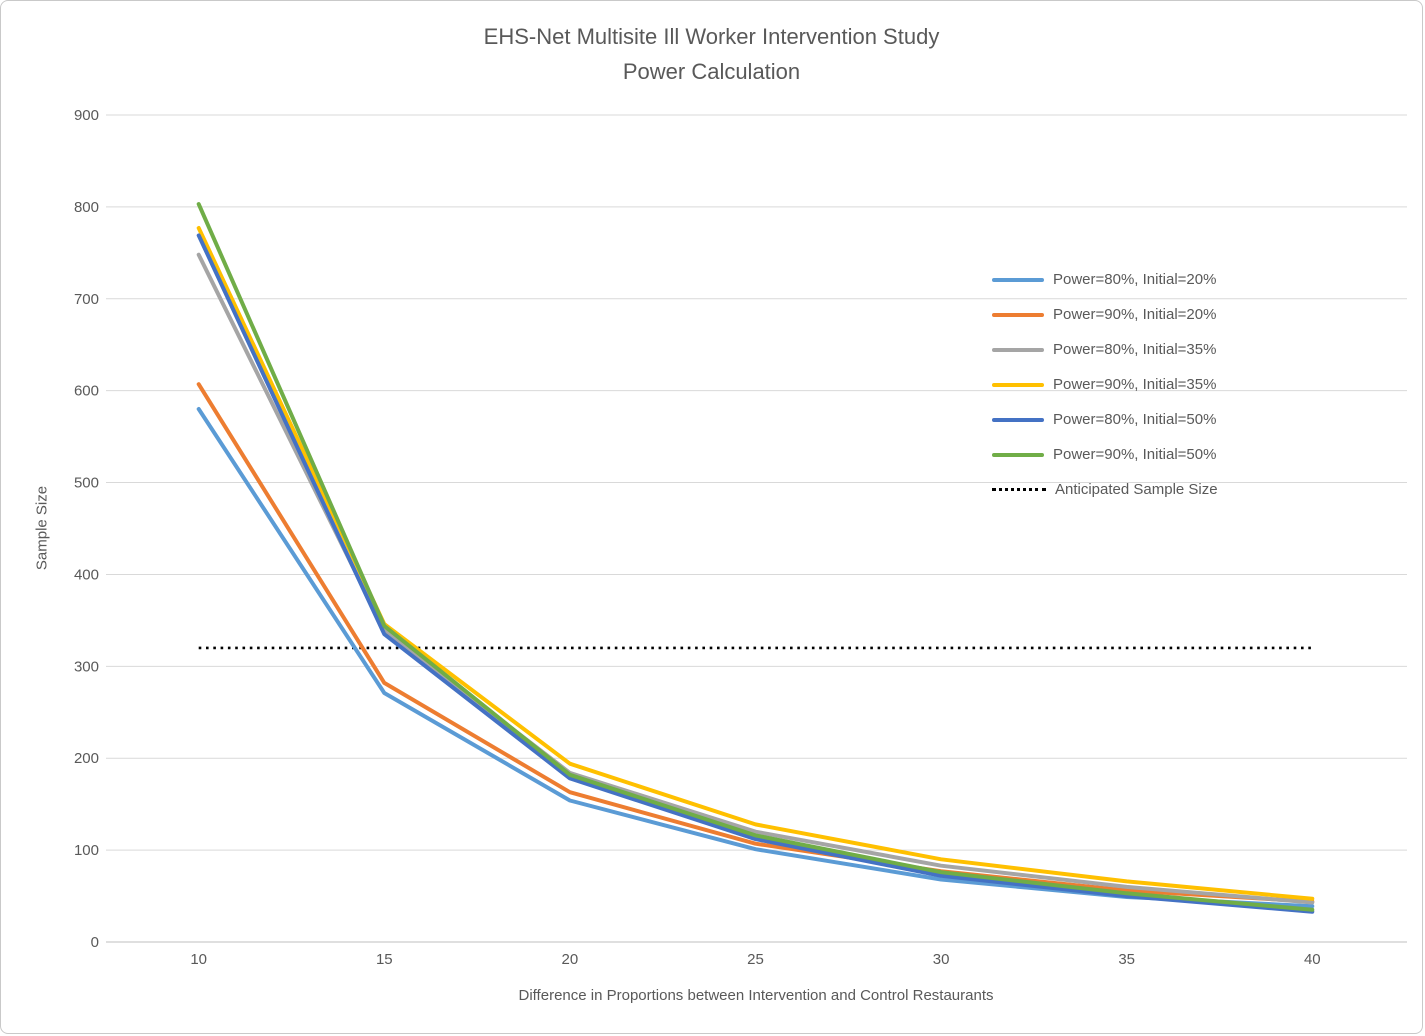  I want to click on x-tick-label: 15, so click(384, 959).